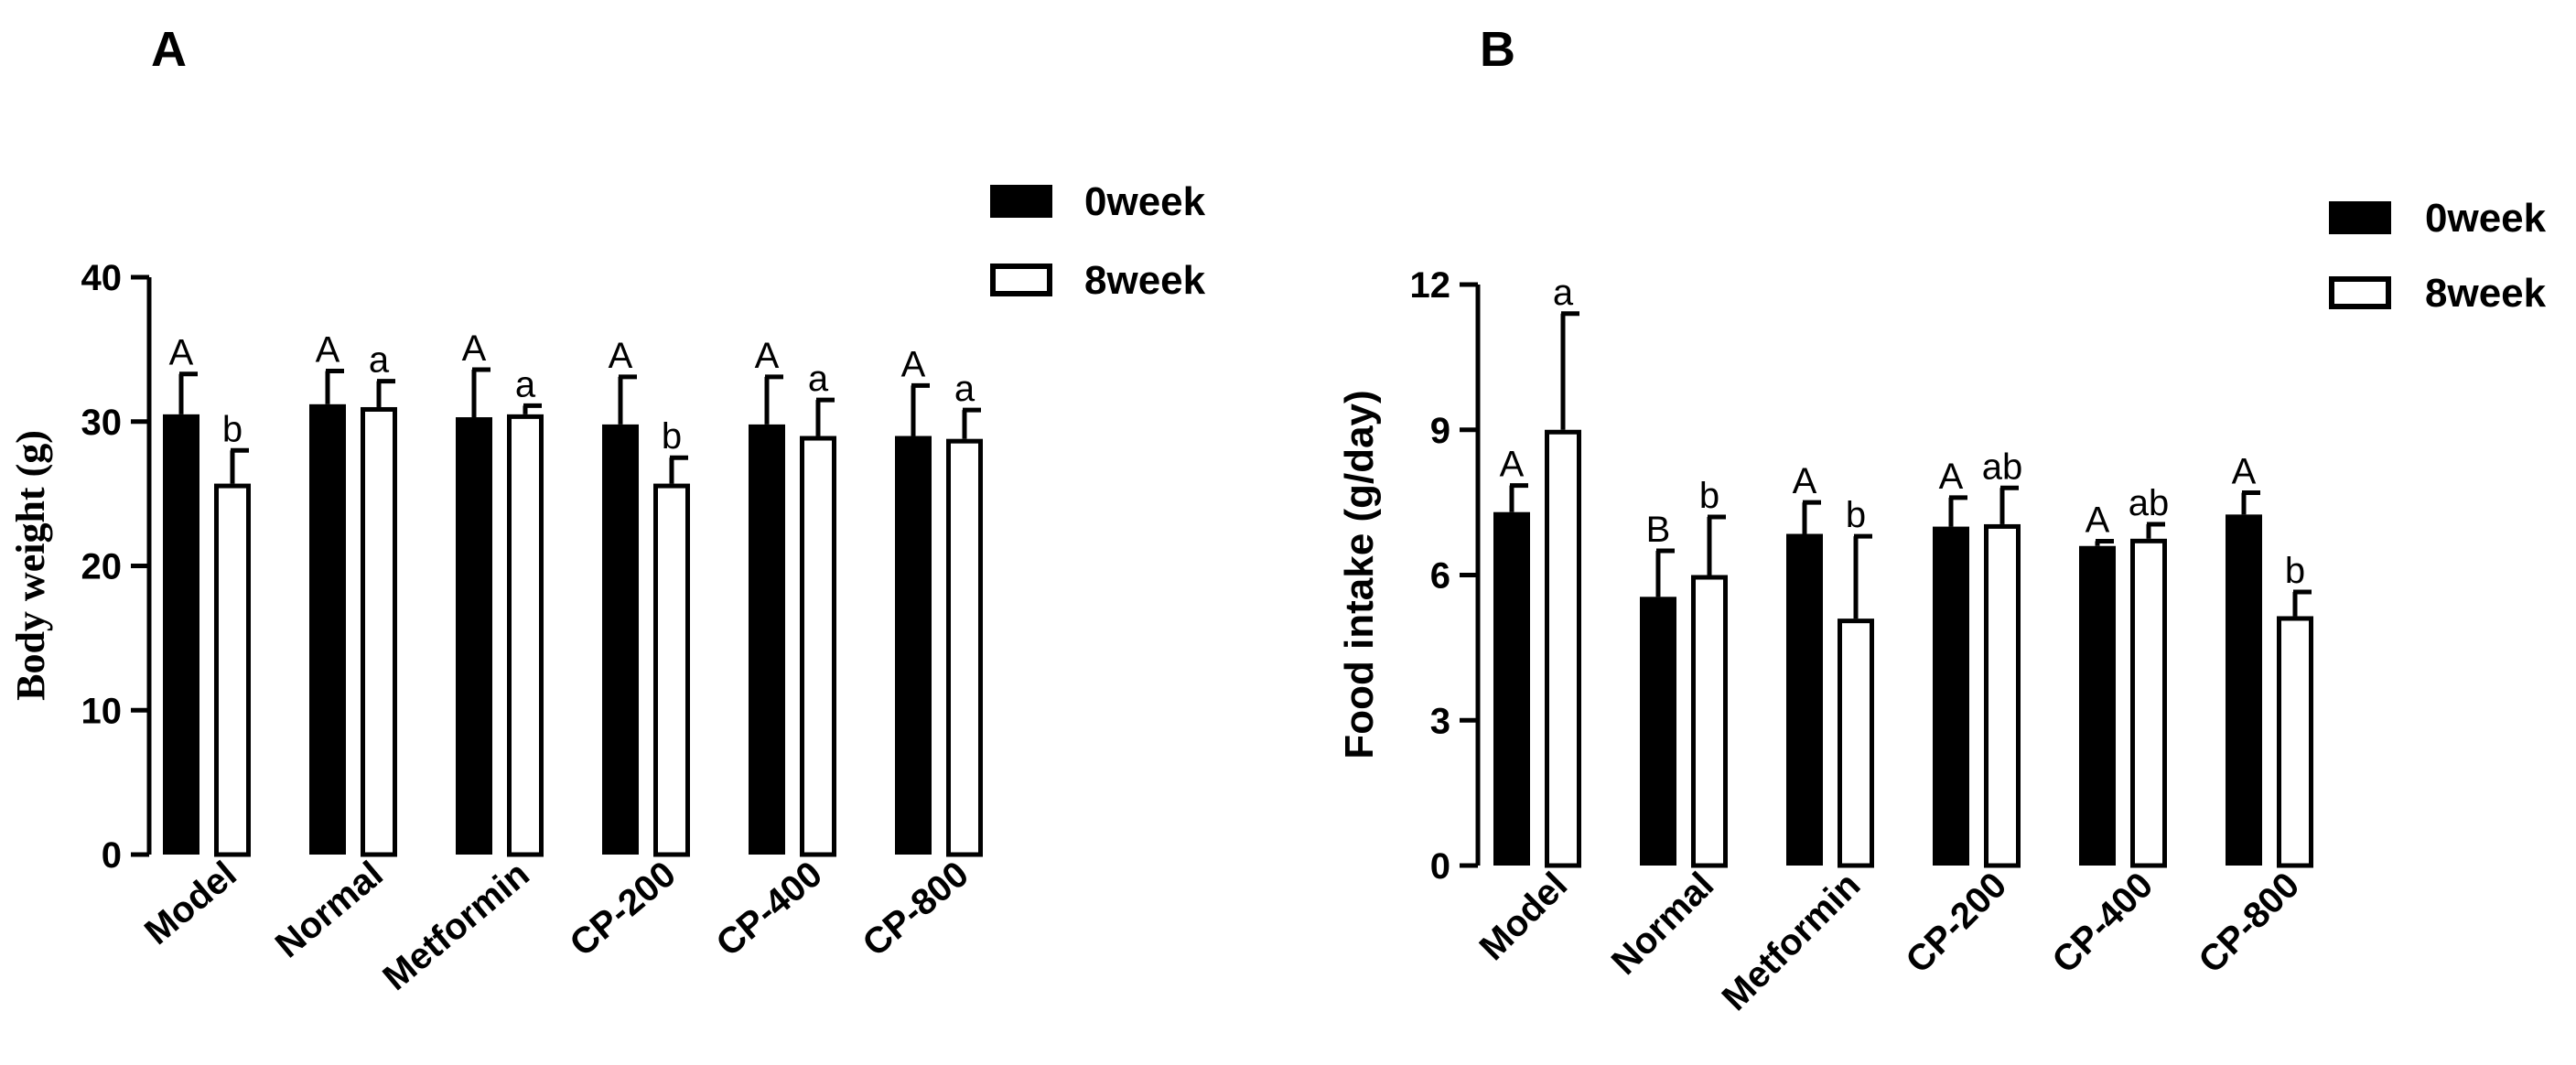  Describe the element at coordinates (1440, 721) in the screenshot. I see `y-tick-label: 3` at that location.